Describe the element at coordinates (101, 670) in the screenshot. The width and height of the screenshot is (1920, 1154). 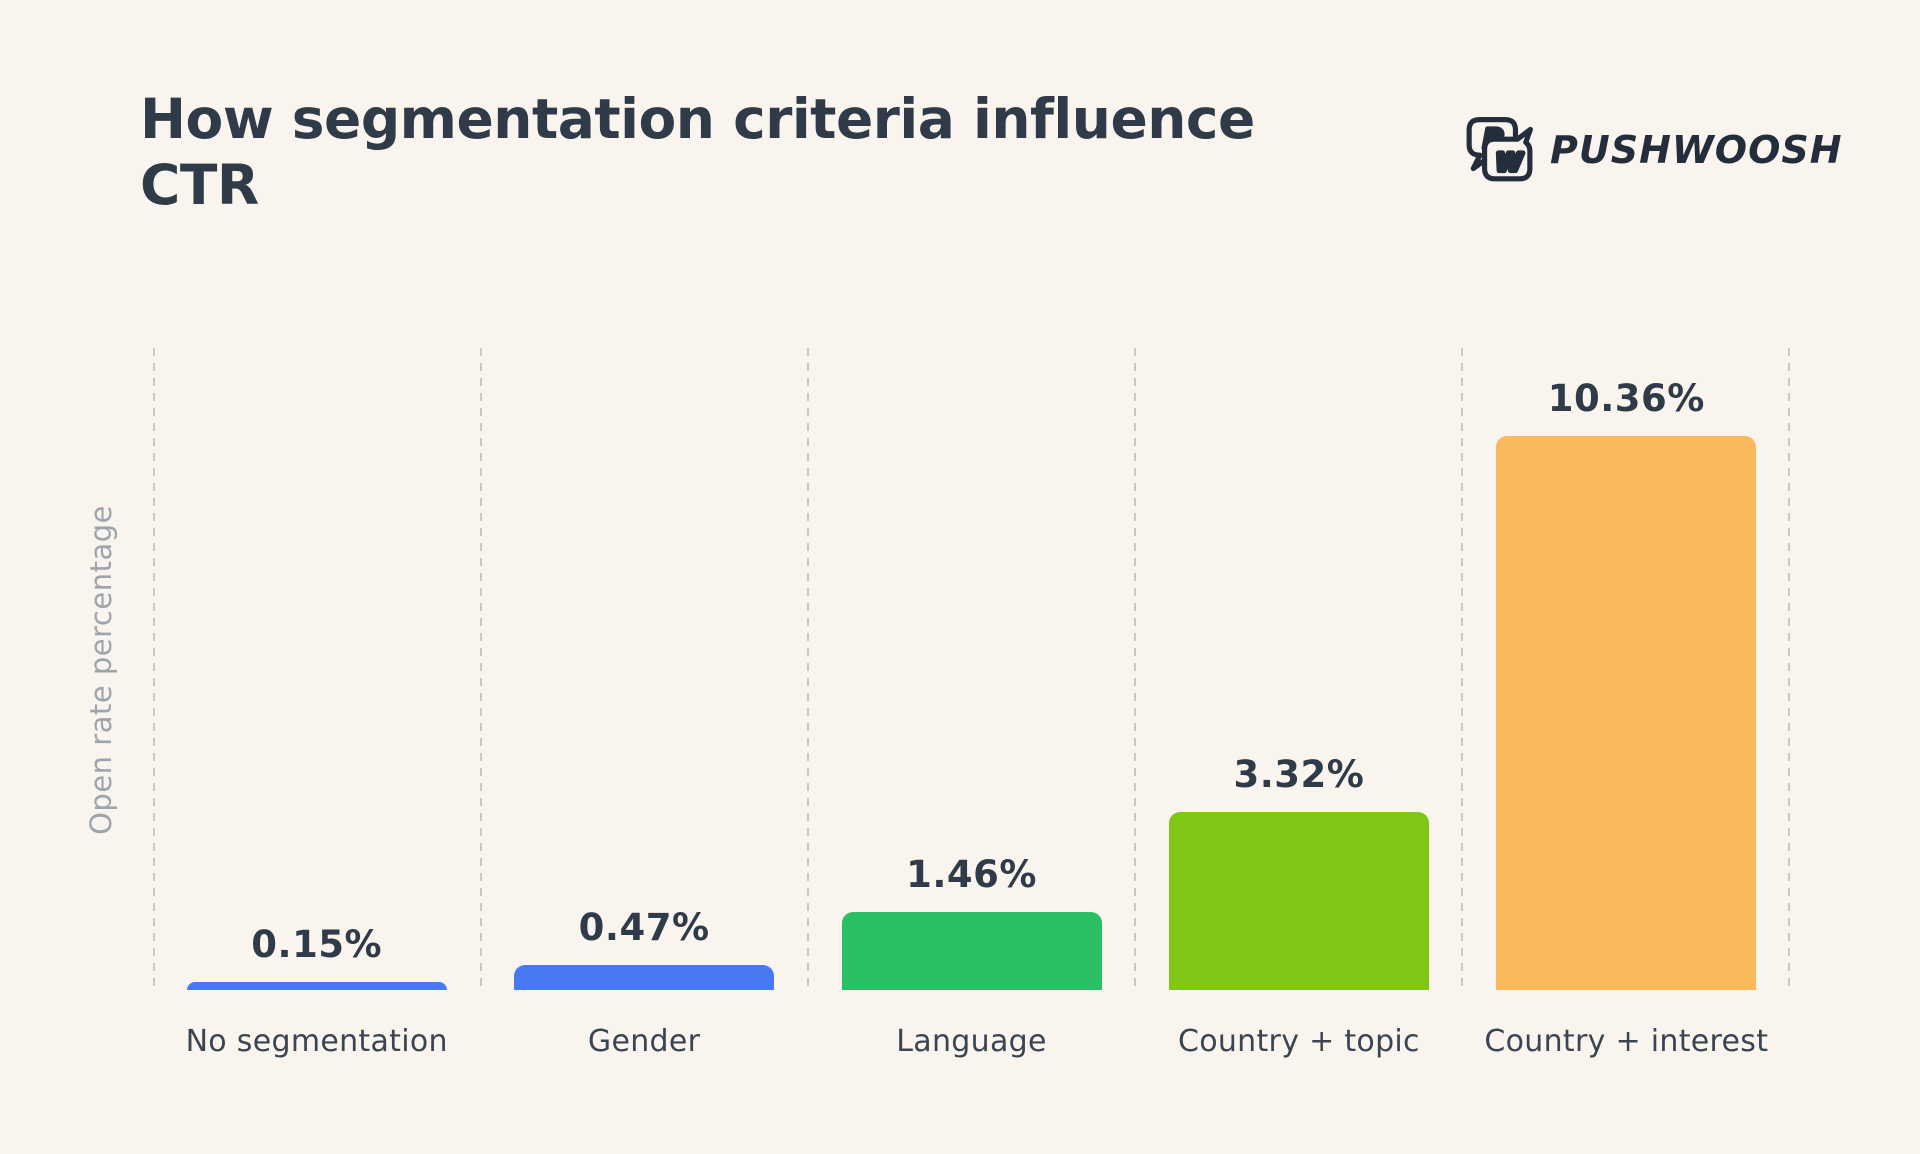
I see `y-axis-label: Open rate percentage` at that location.